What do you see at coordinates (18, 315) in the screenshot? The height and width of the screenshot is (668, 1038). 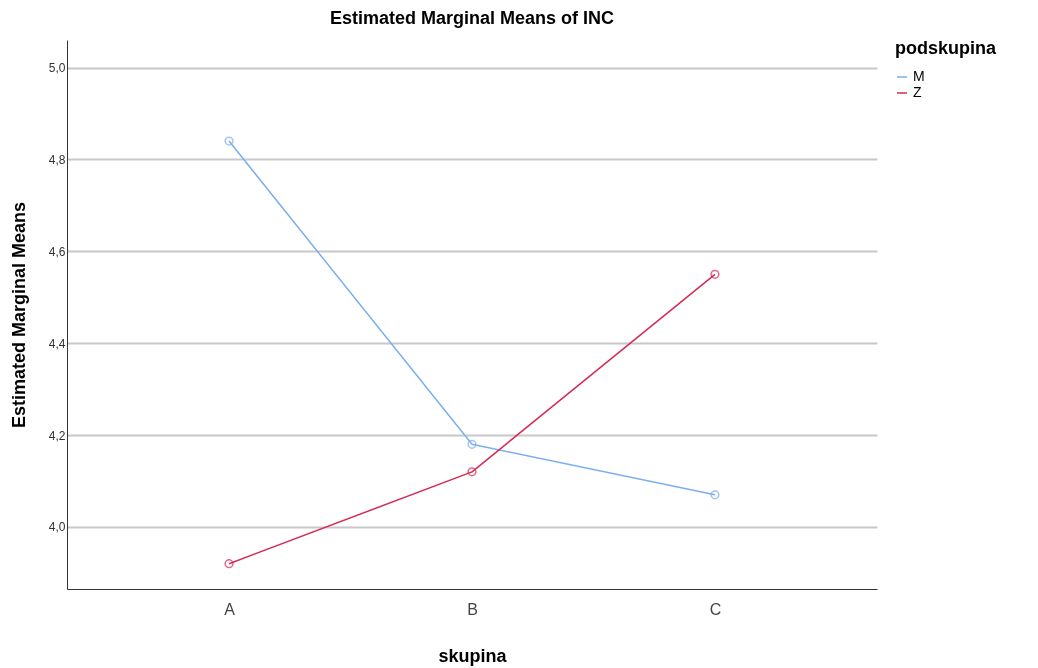 I see `y-axis-title: Estimated Marginal Means` at bounding box center [18, 315].